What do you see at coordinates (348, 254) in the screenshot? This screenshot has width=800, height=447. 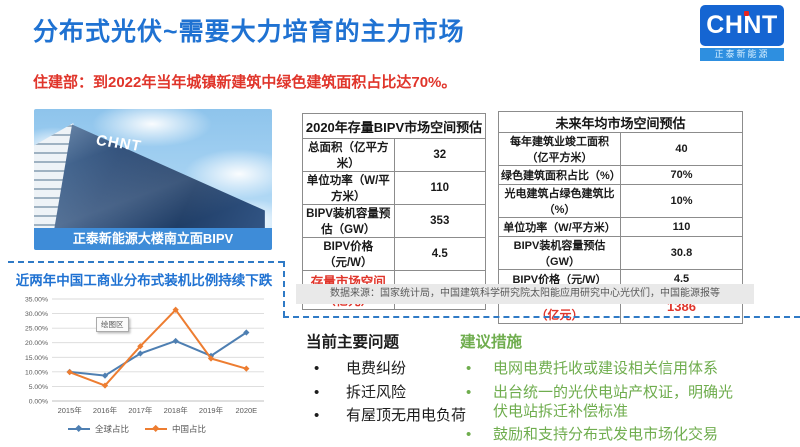 I see `row-label: BIPV价格（元/W）` at bounding box center [348, 254].